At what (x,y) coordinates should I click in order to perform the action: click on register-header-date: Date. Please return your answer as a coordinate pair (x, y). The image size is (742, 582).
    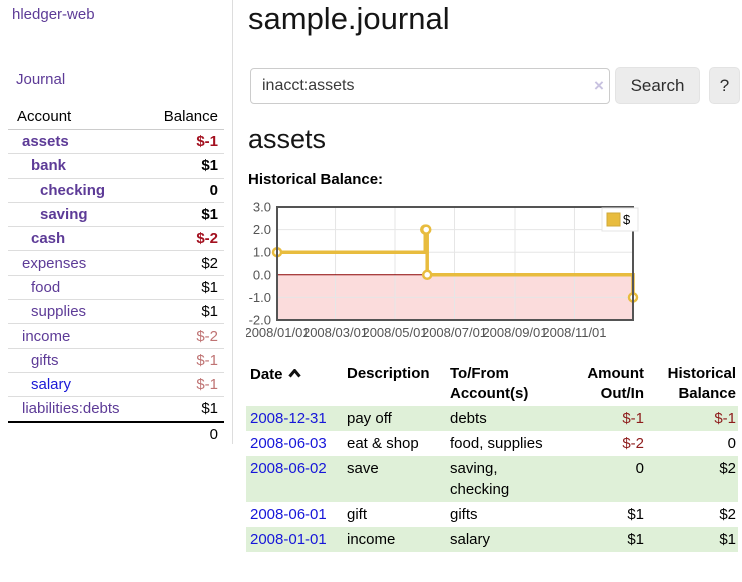
    Looking at the image, I should click on (295, 384).